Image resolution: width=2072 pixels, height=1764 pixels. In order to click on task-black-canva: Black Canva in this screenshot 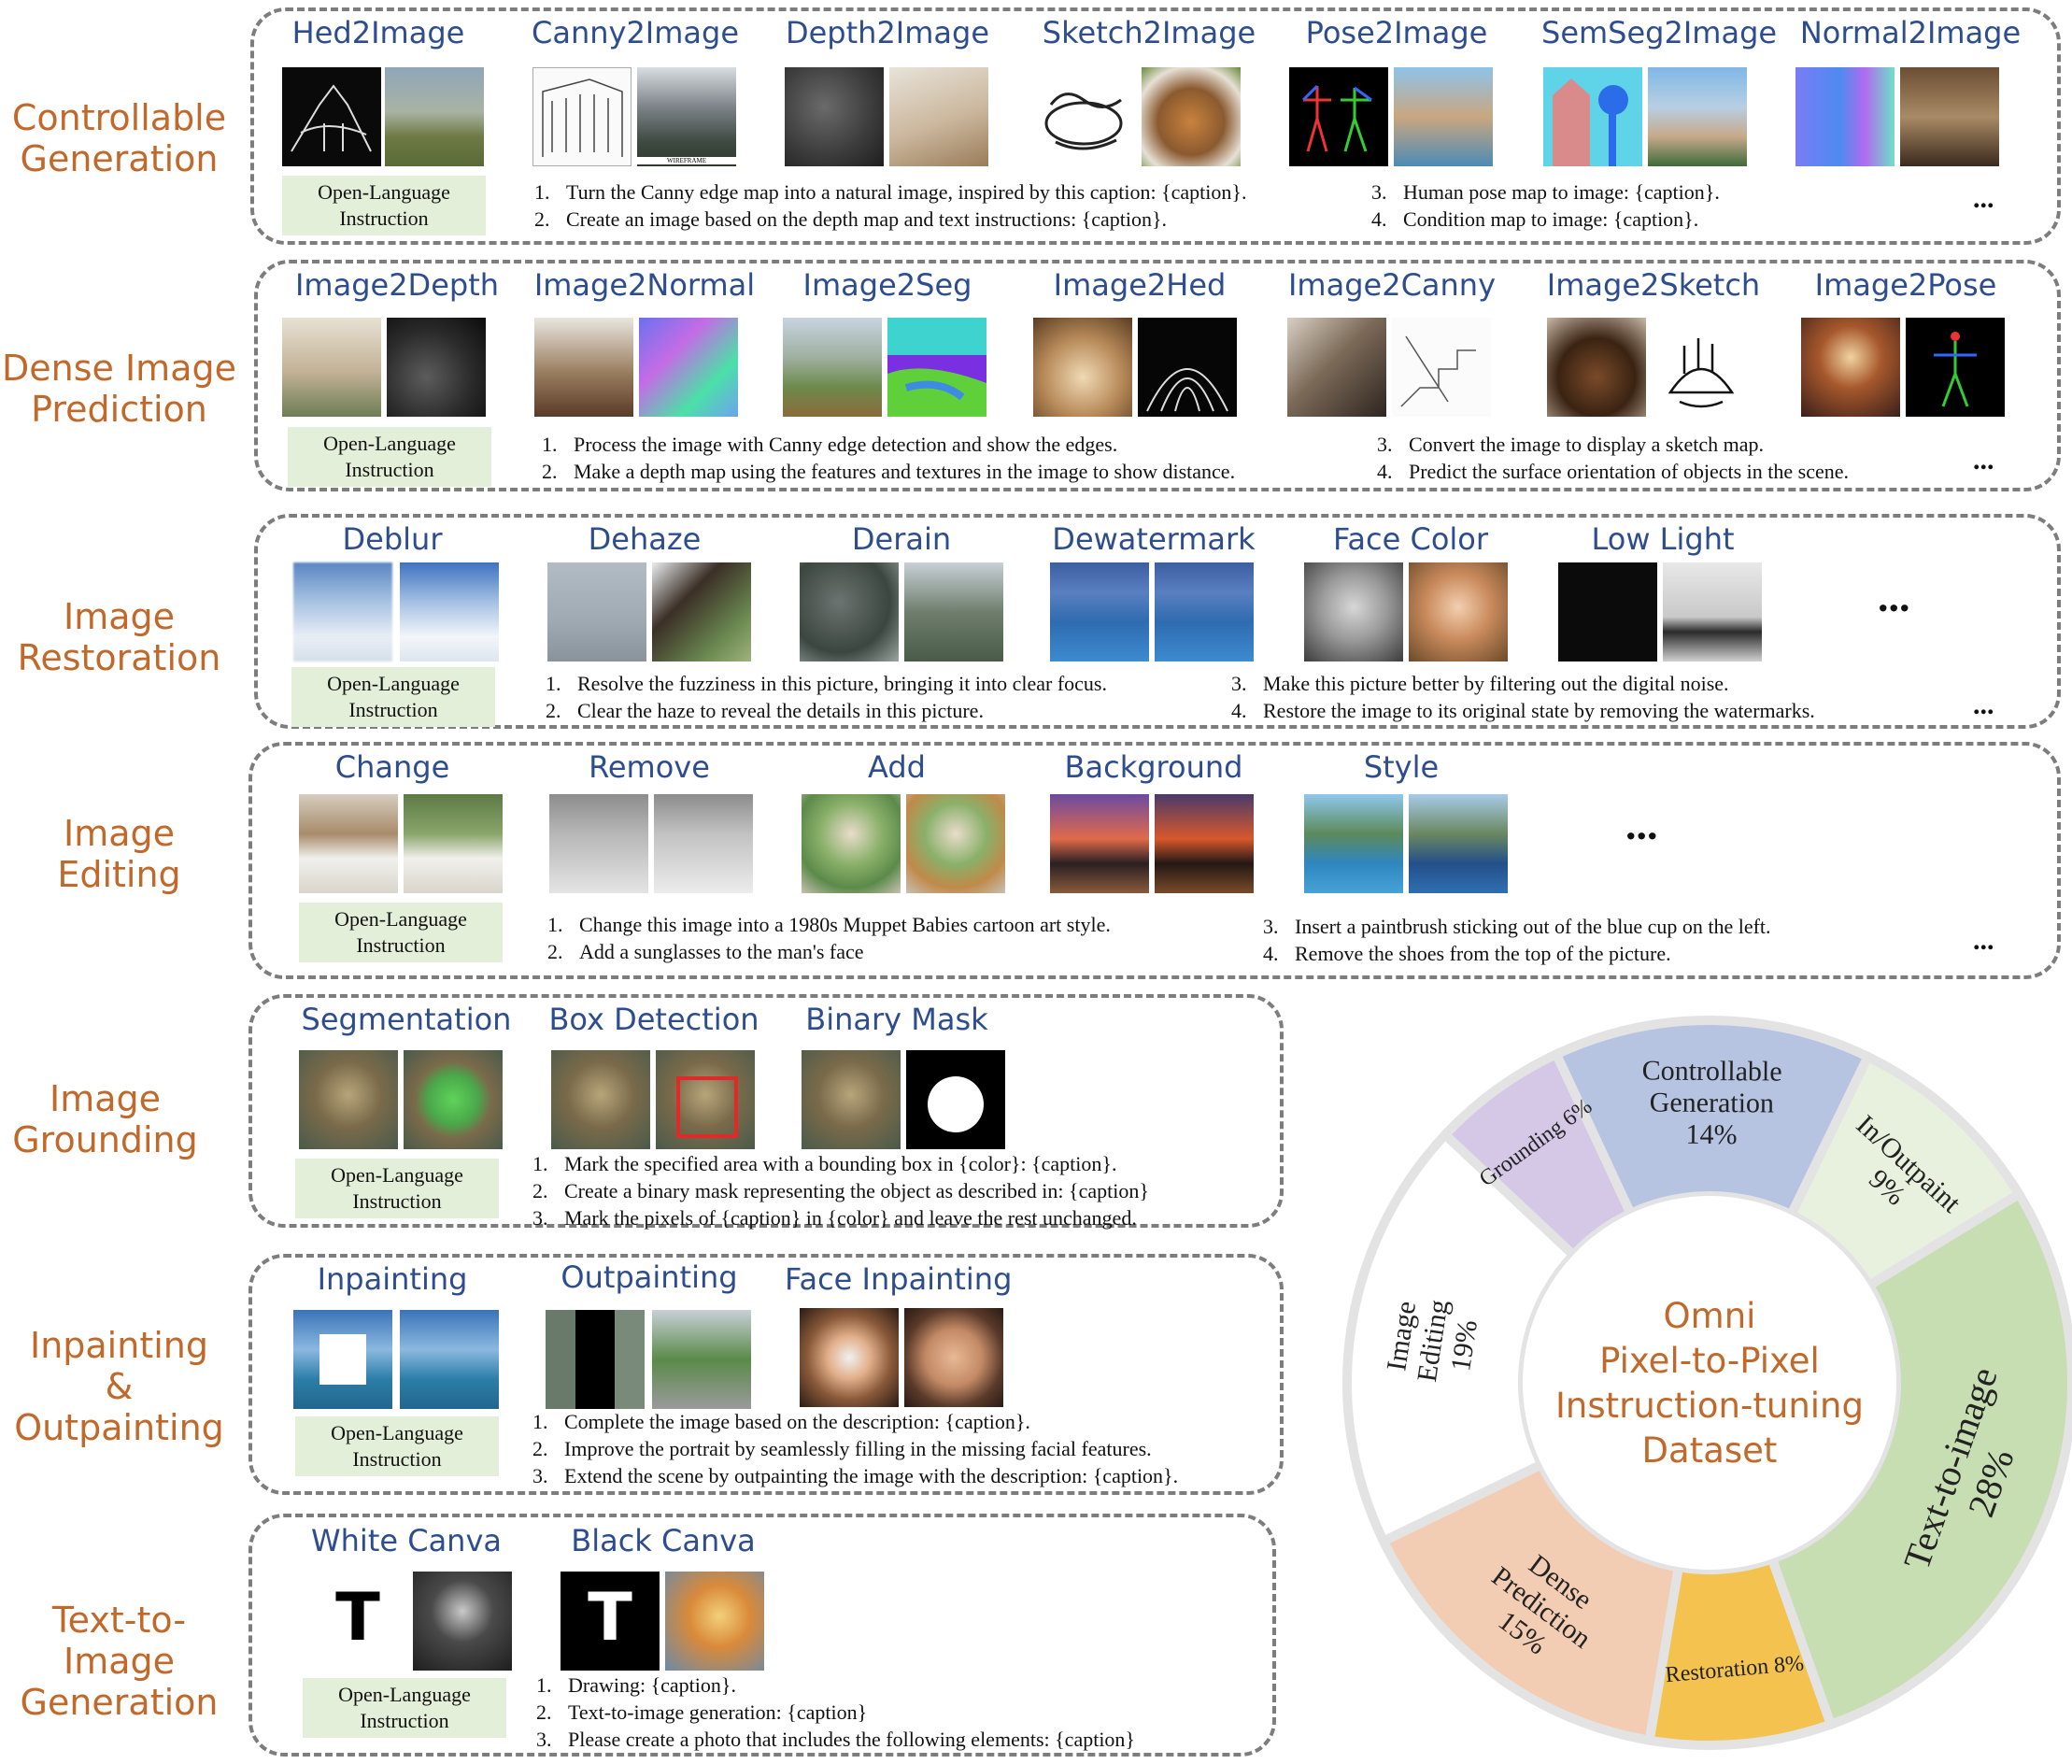, I will do `click(663, 1540)`.